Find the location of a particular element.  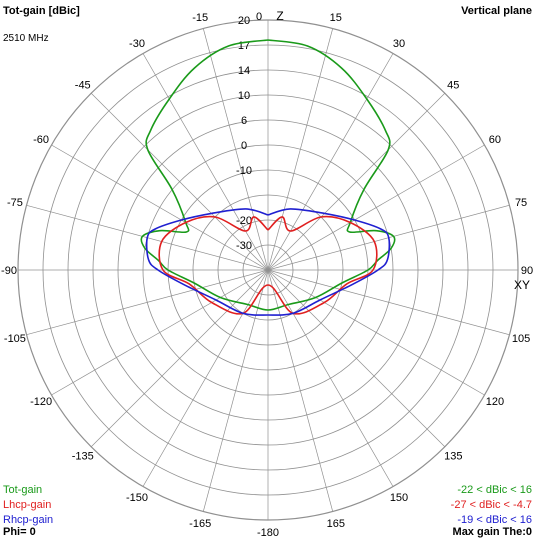

angle-tick-label: 45 is located at coordinates (453, 86).